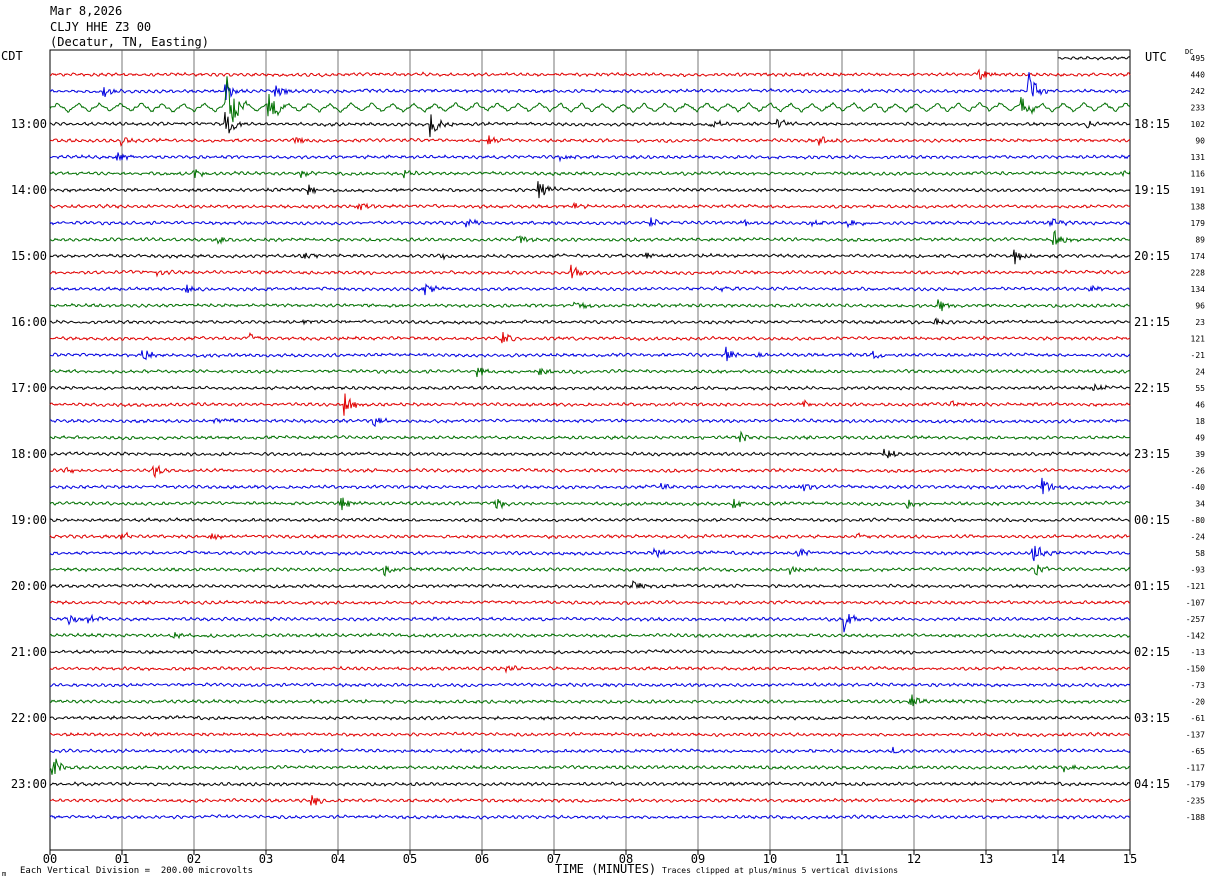  Describe the element at coordinates (1195, 619) in the screenshot. I see `dc-offset-label: -257` at that location.